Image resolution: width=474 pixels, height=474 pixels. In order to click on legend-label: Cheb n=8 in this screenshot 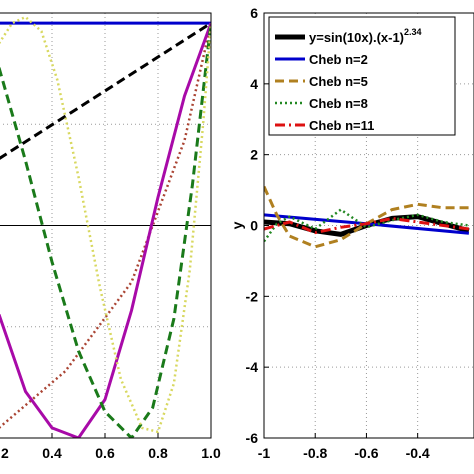, I will do `click(338, 103)`.